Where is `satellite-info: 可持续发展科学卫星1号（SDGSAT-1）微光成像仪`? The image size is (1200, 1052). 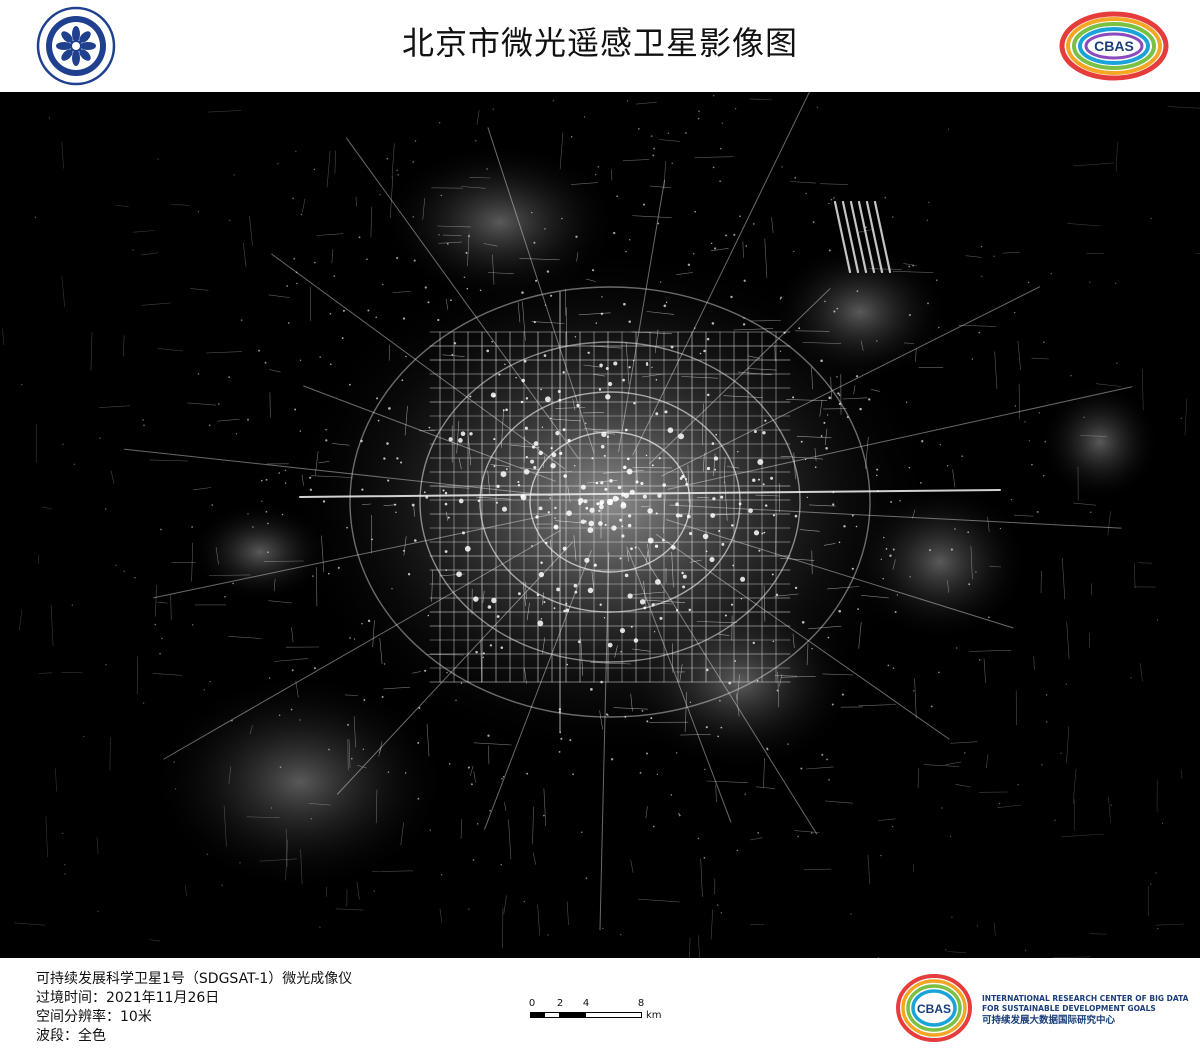 satellite-info: 可持续发展科学卫星1号（SDGSAT-1）微光成像仪 is located at coordinates (194, 979).